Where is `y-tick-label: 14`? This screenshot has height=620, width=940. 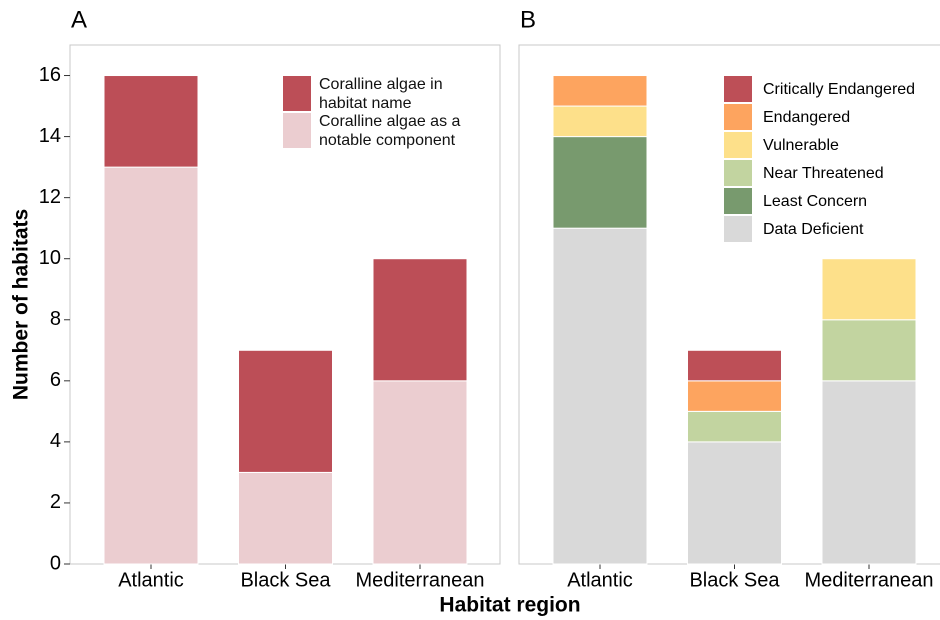
y-tick-label: 14 is located at coordinates (50, 136).